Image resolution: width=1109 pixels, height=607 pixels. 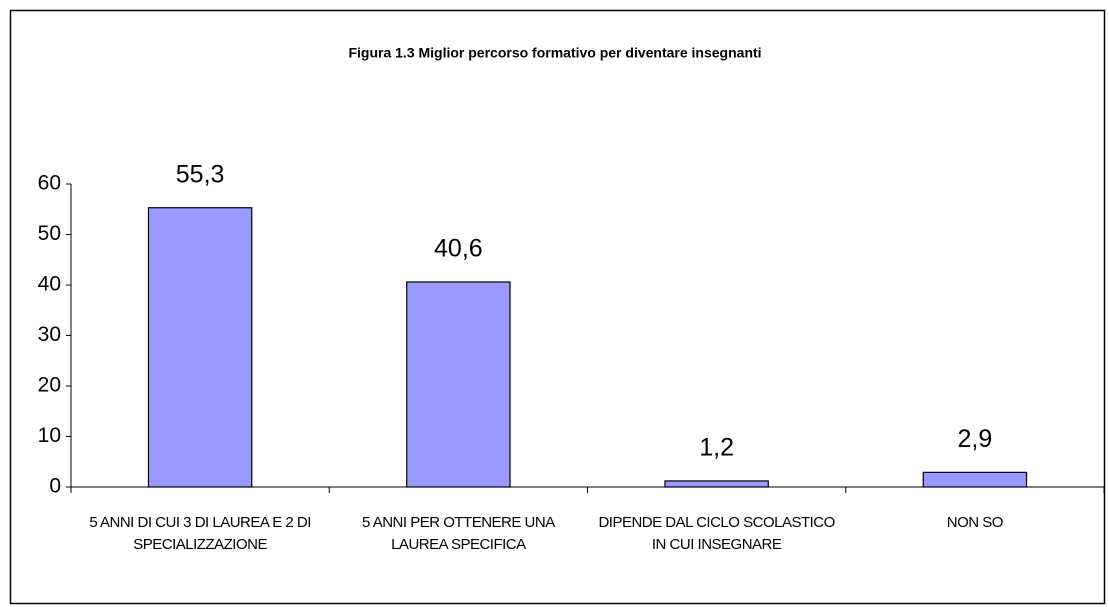 I want to click on y-tick-label: 20, so click(x=49, y=385).